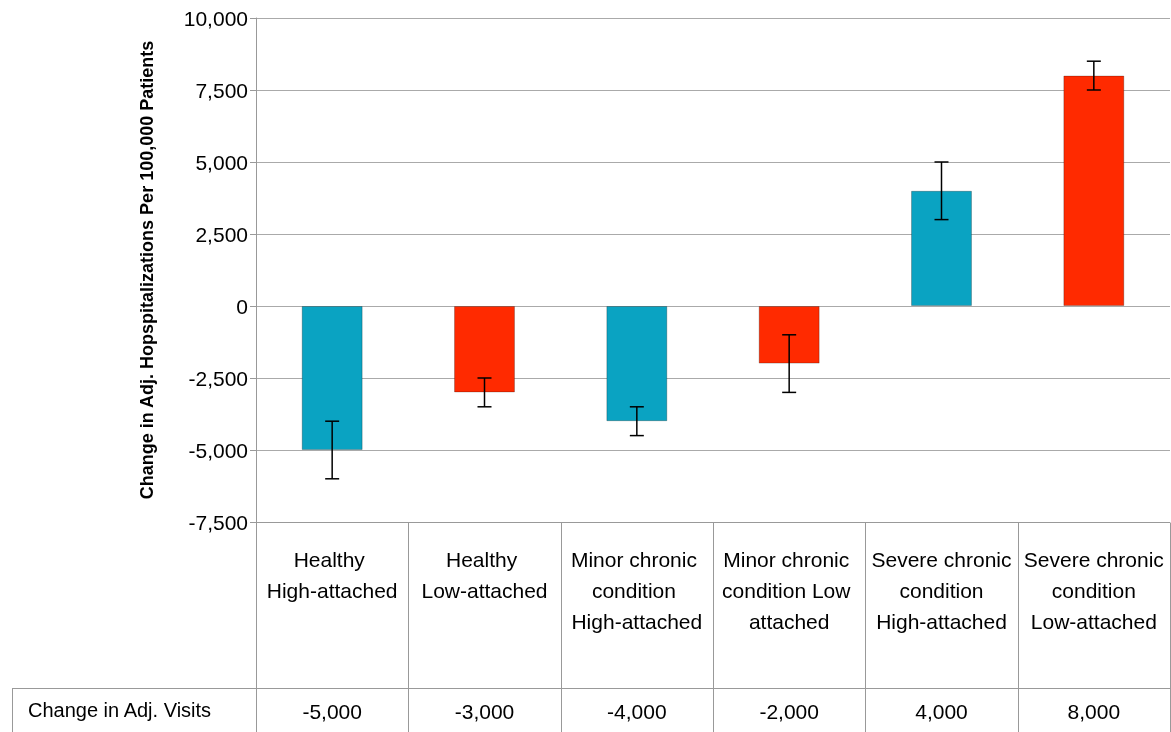  What do you see at coordinates (120, 710) in the screenshot?
I see `text: Change in Adj. Visits` at bounding box center [120, 710].